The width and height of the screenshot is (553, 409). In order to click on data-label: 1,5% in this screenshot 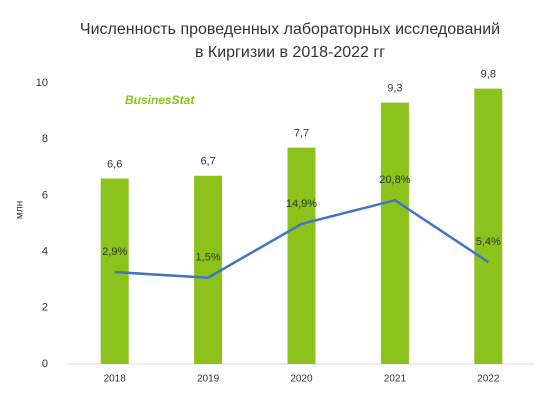, I will do `click(208, 258)`.